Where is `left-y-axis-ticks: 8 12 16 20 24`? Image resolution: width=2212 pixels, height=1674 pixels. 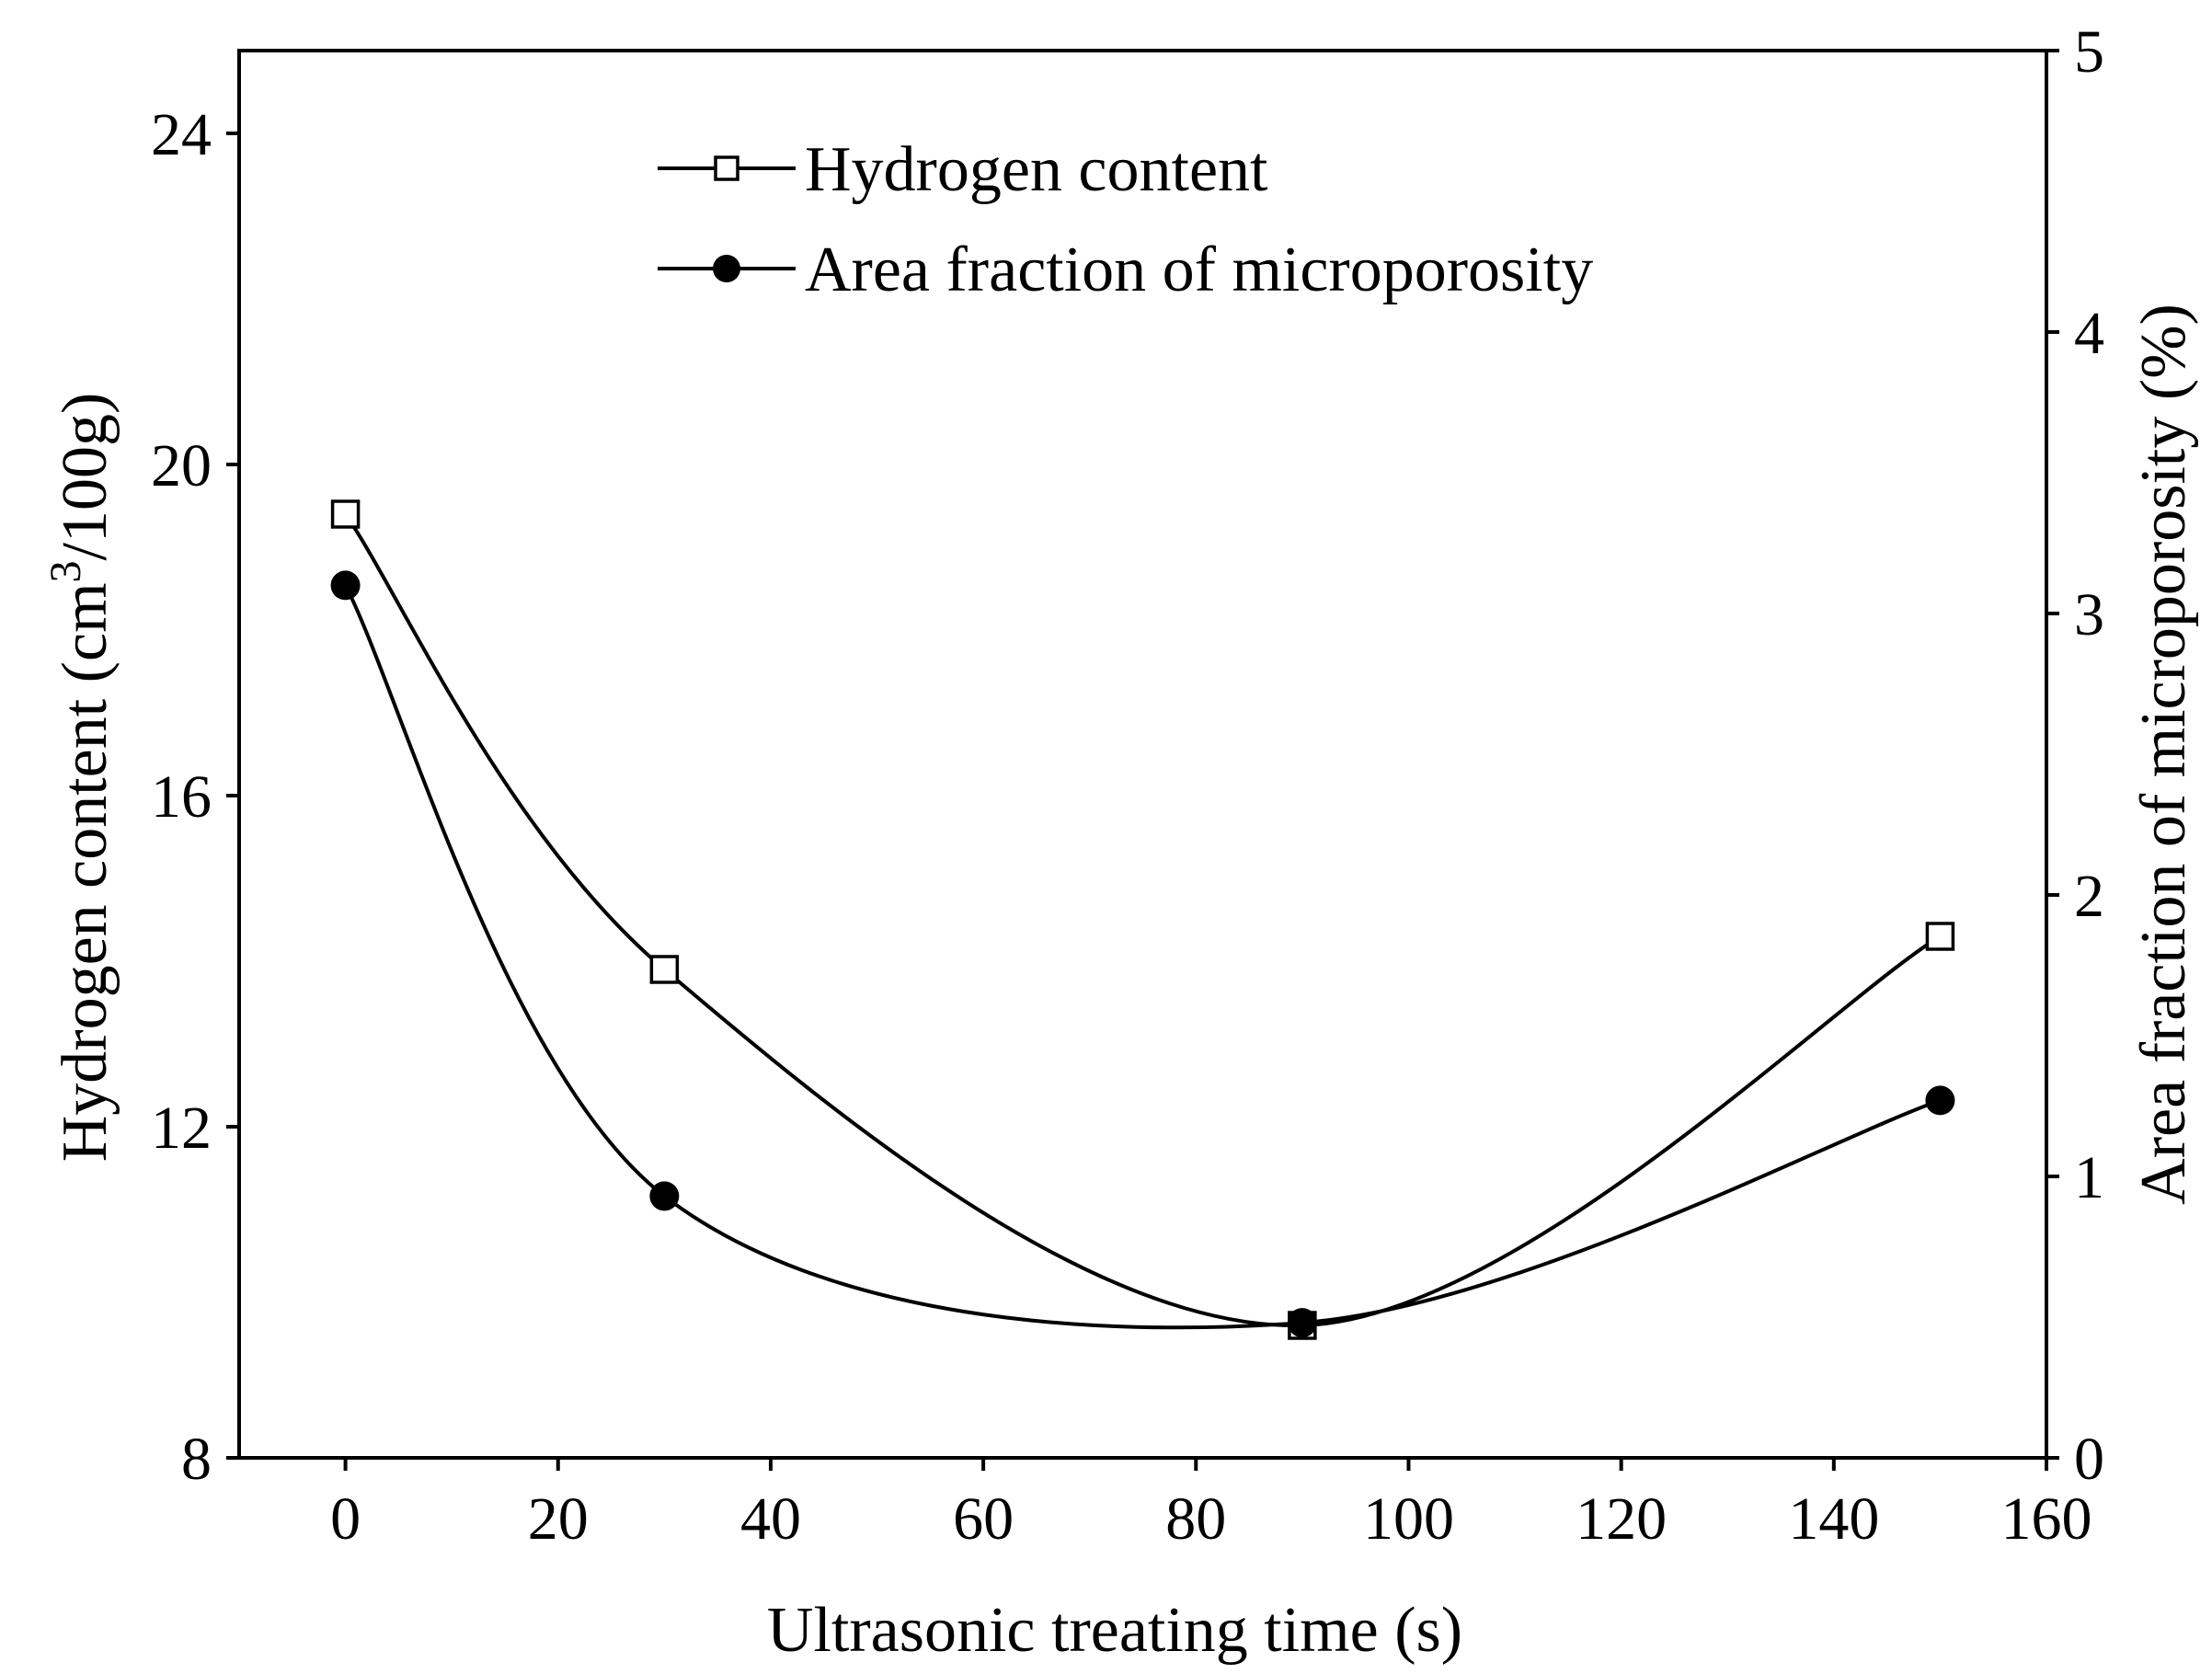
left-y-axis-ticks: 8 12 16 20 24 is located at coordinates (195, 797).